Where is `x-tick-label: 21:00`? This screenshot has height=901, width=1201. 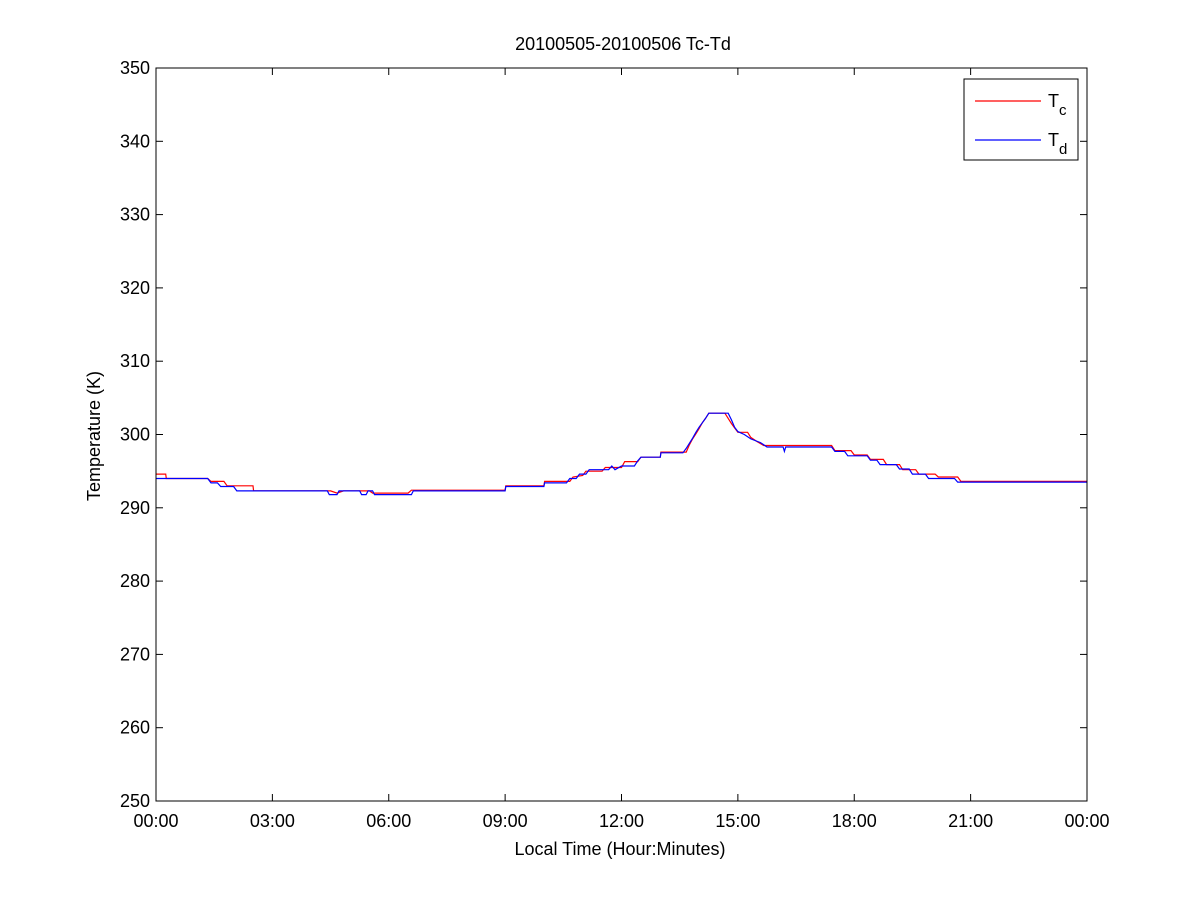
x-tick-label: 21:00 is located at coordinates (970, 821).